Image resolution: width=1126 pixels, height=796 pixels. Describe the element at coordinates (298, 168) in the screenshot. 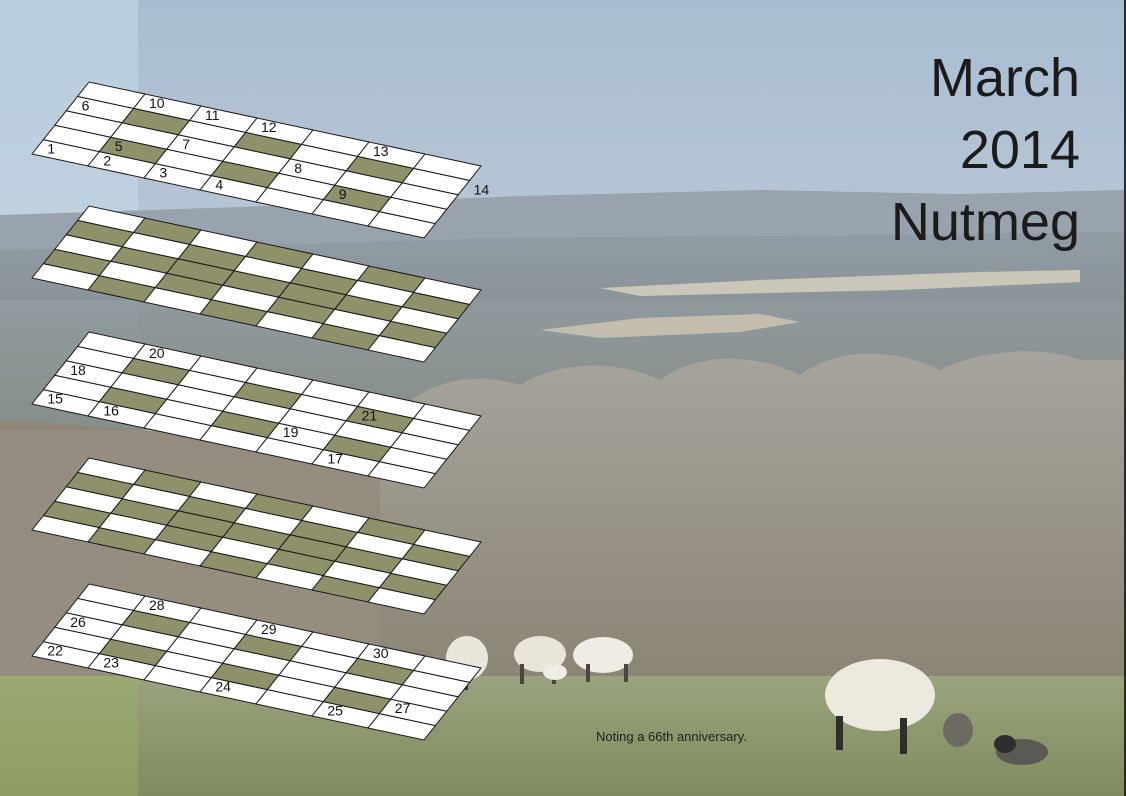

I see `clue-number: 8` at that location.